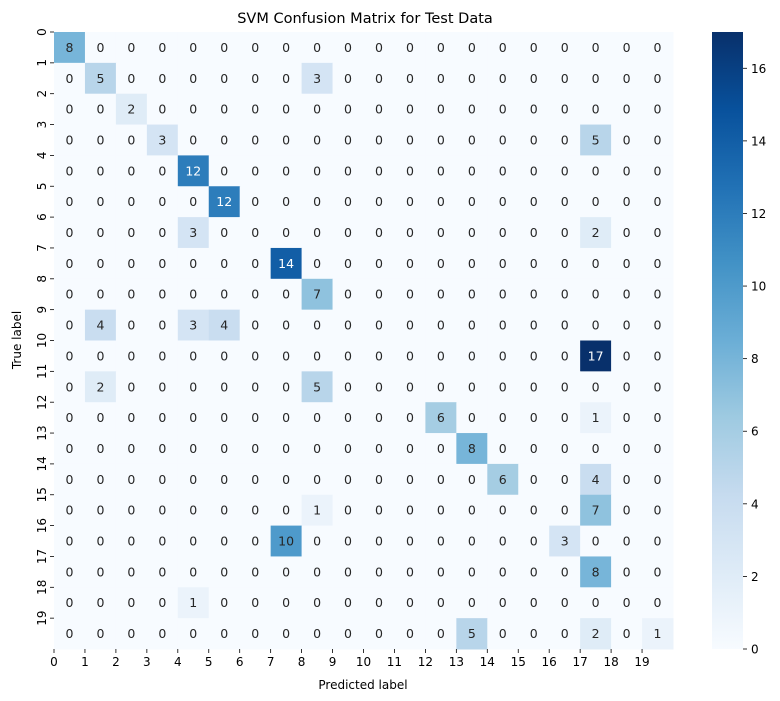  Describe the element at coordinates (42, 402) in the screenshot. I see `y-tick-label: 12` at that location.